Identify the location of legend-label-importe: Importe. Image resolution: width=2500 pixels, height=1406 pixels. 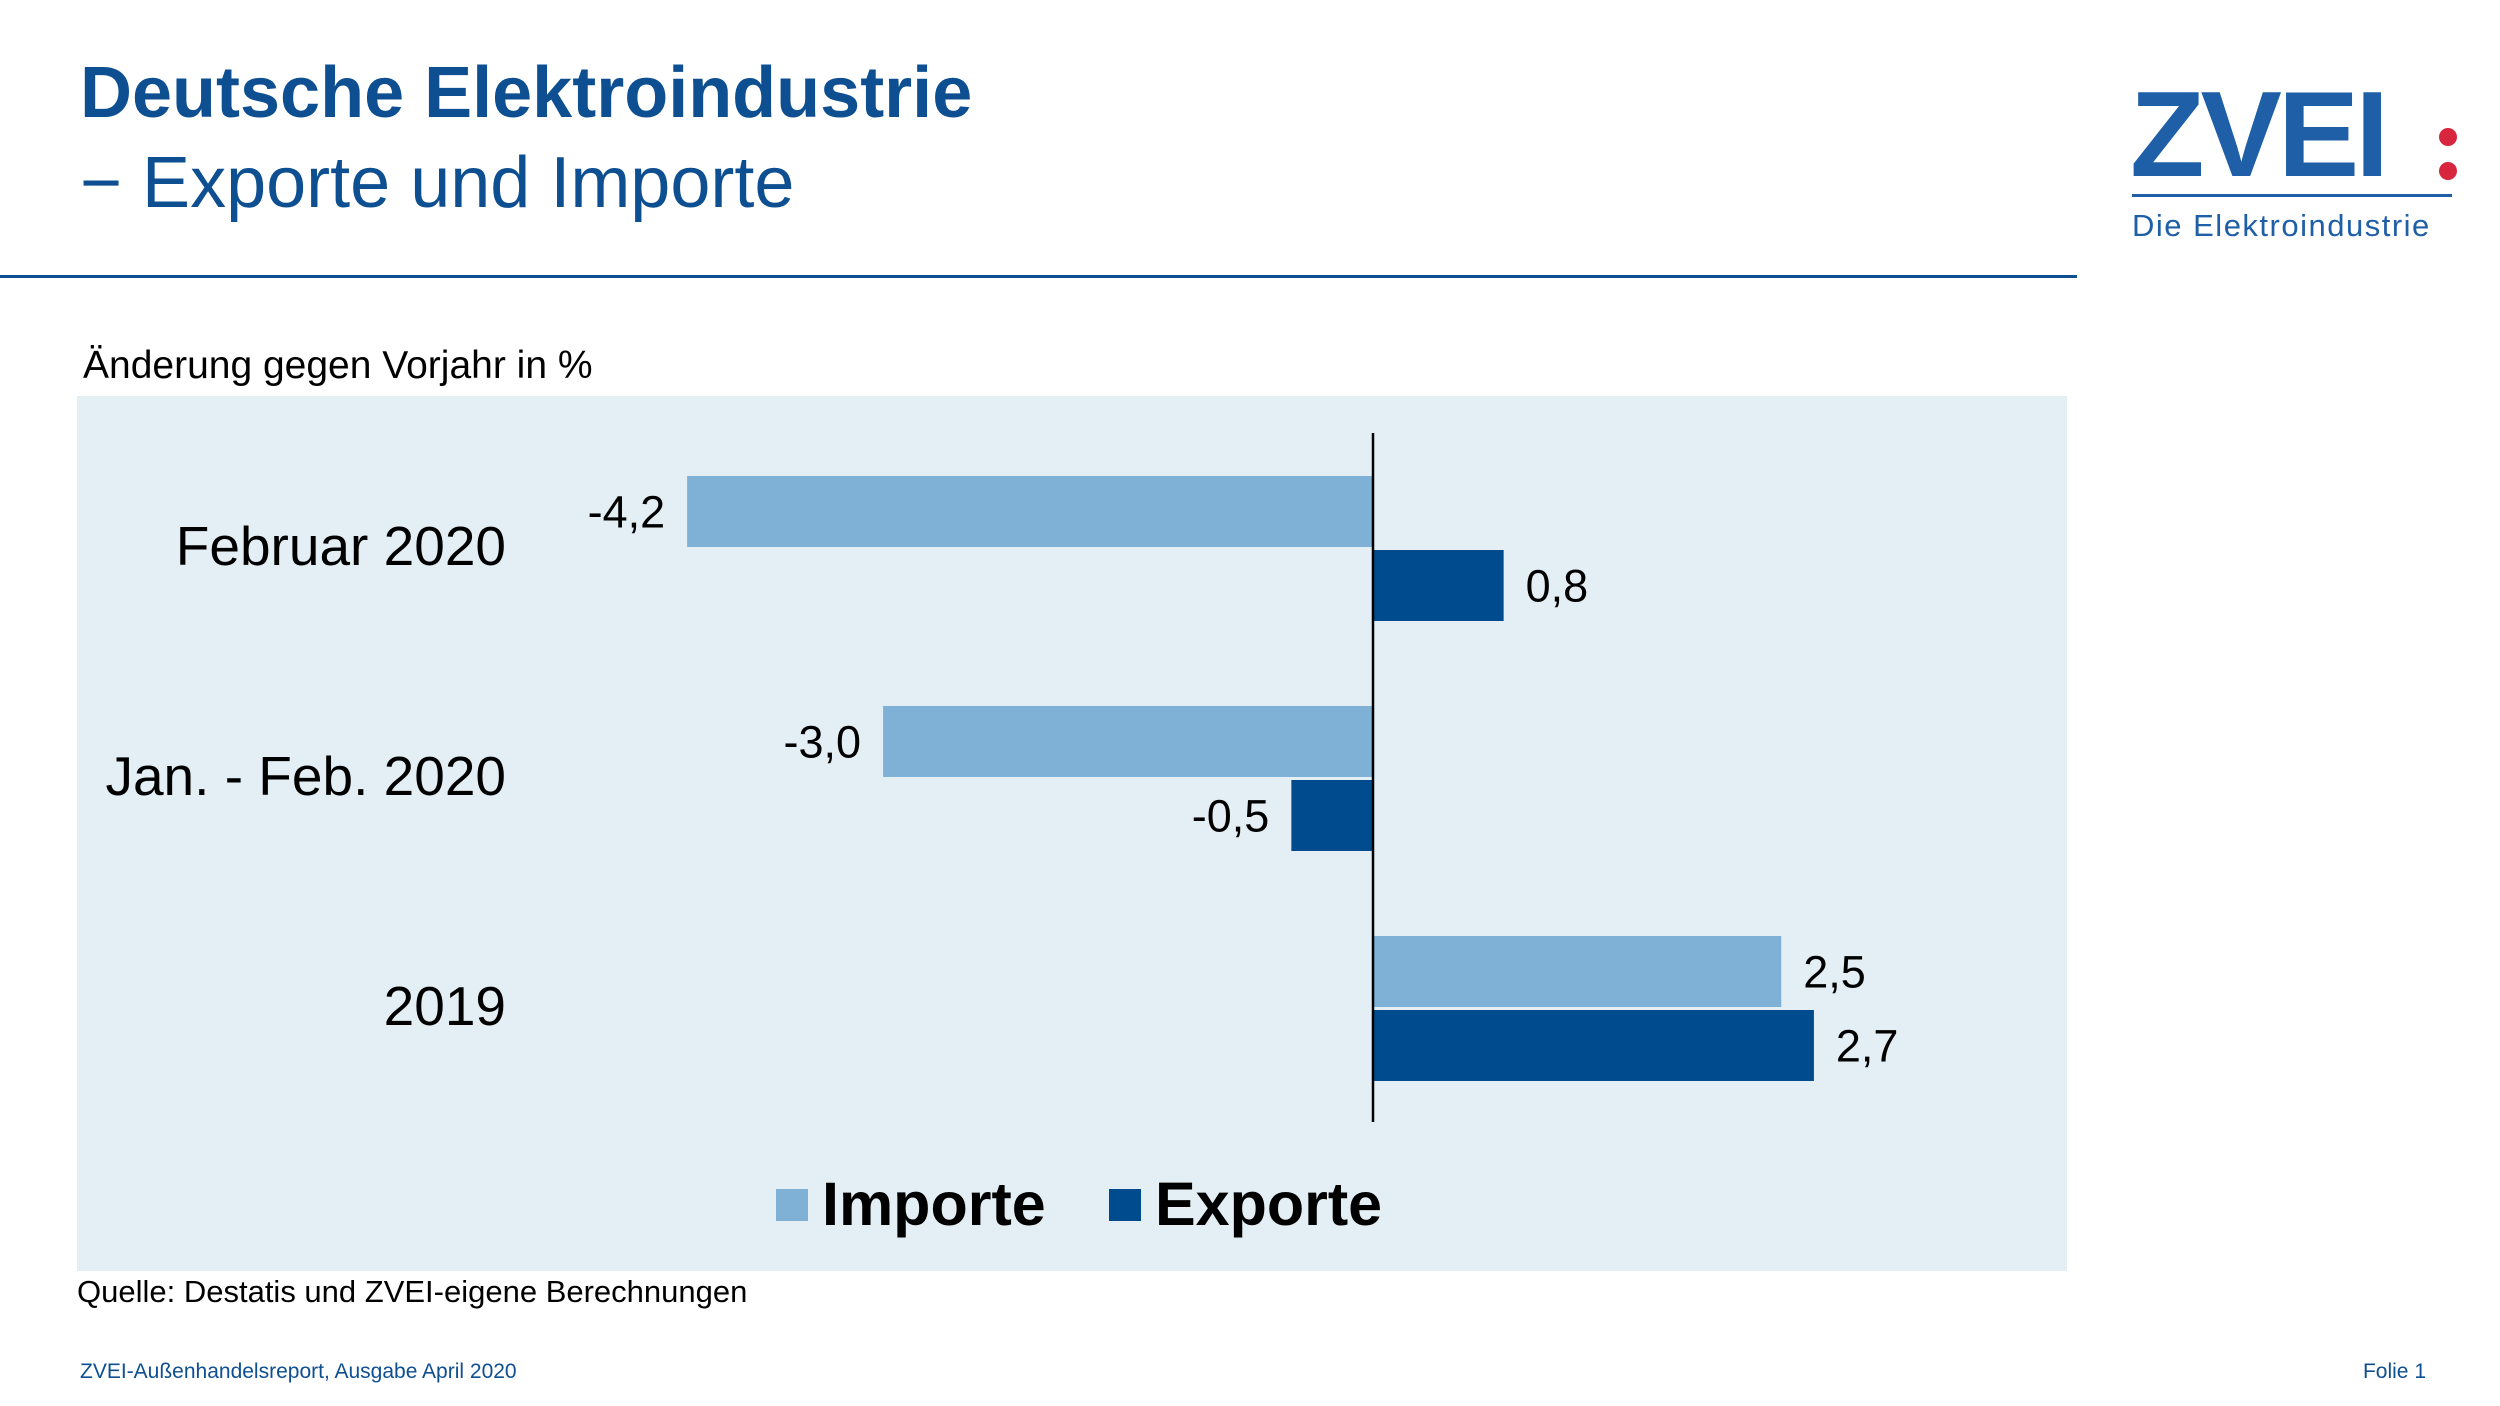
(934, 1204).